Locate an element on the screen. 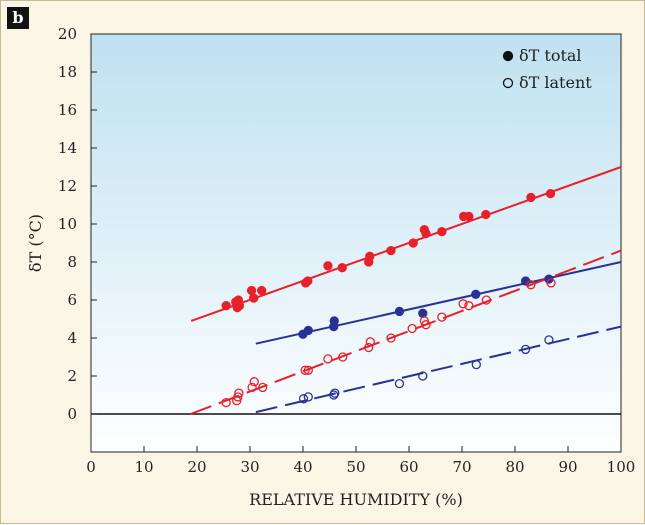 The height and width of the screenshot is (525, 645). y-axis-label: δT (°C) is located at coordinates (35, 243).